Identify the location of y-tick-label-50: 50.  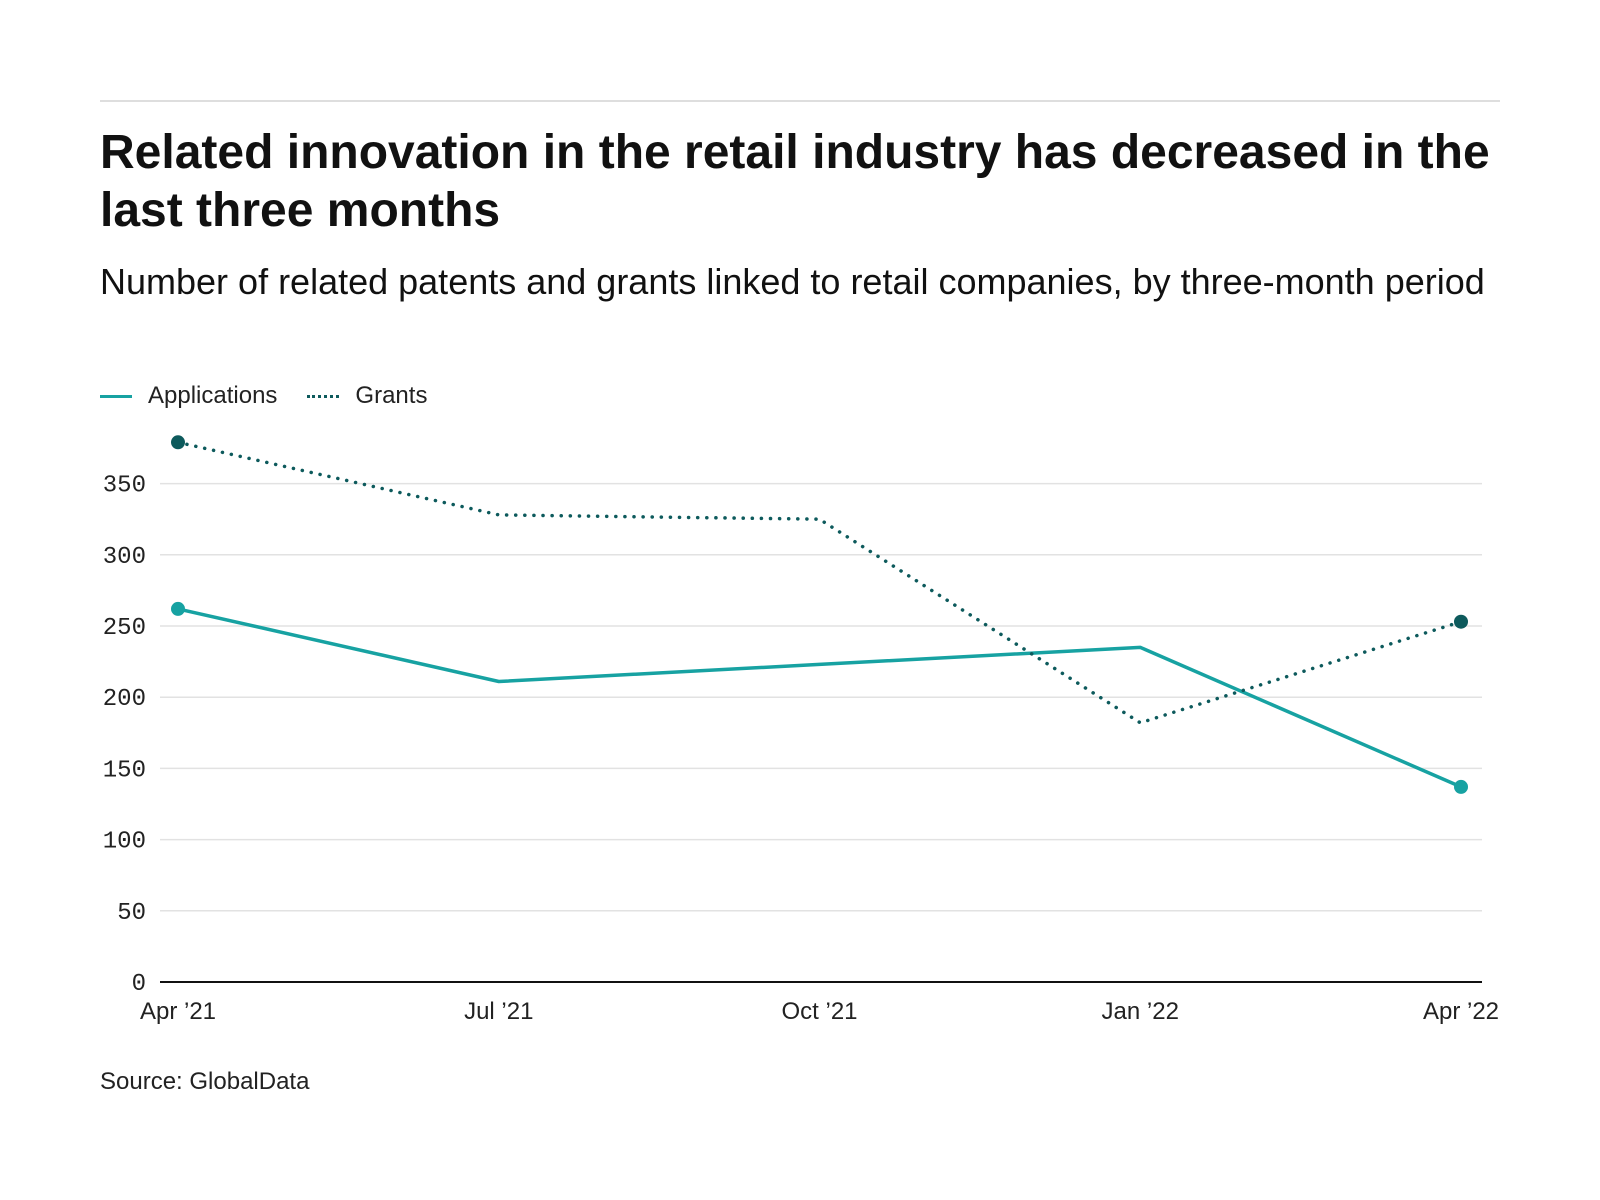
(131, 913).